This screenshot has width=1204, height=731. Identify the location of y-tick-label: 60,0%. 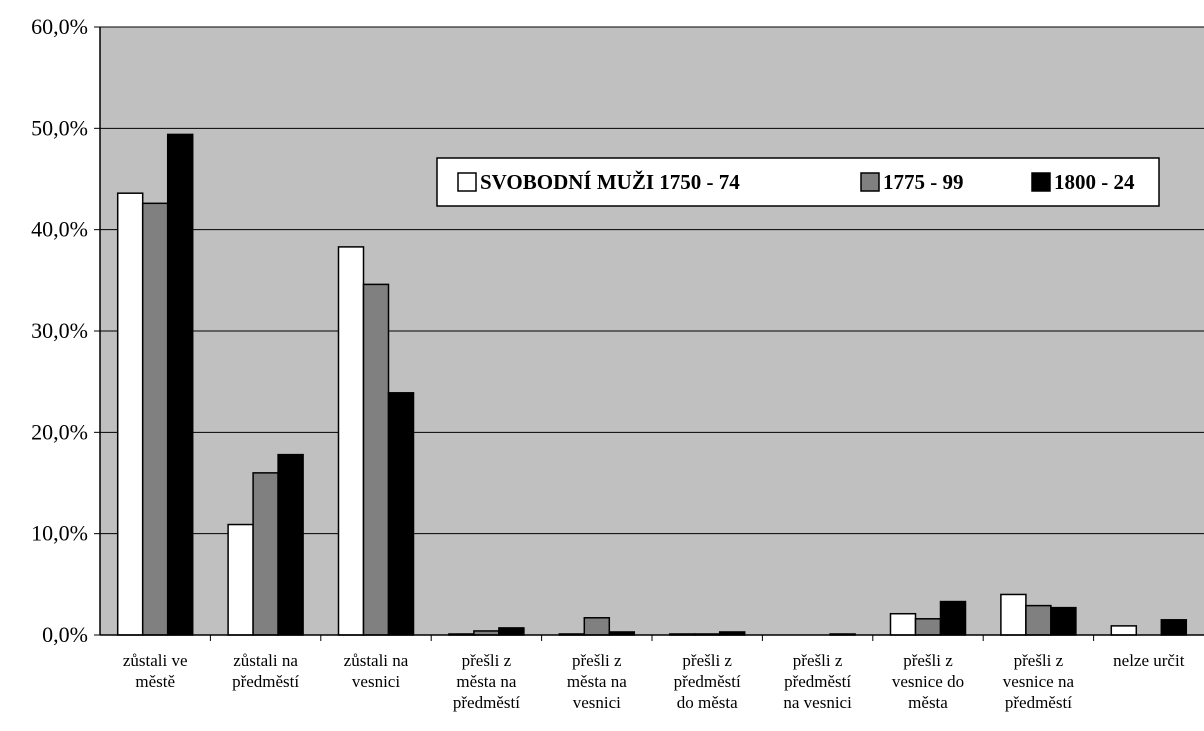
(59, 26).